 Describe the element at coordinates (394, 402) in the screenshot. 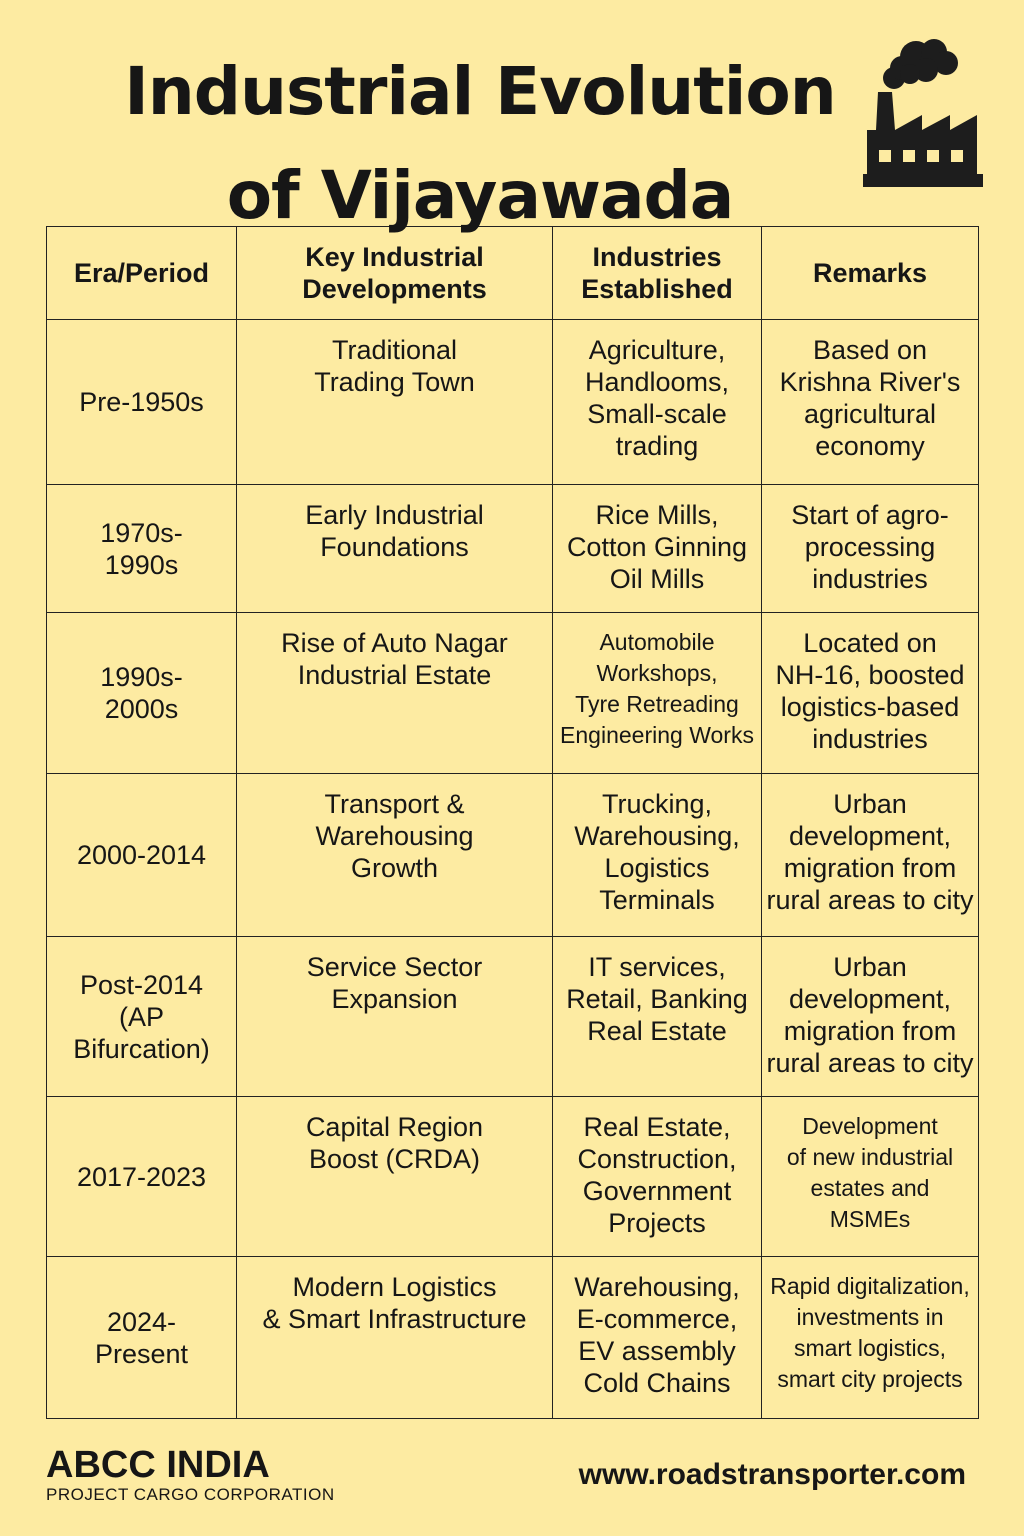

I see `developments-cell: Traditional Trading Town` at that location.